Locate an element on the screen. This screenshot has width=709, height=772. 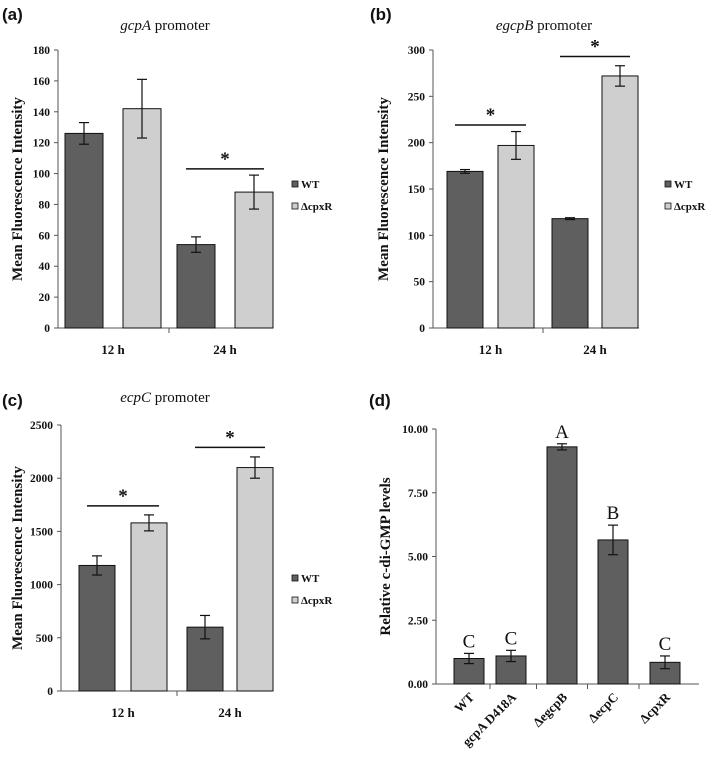
chart-title-b: egcpB promoter is located at coordinates (544, 26).